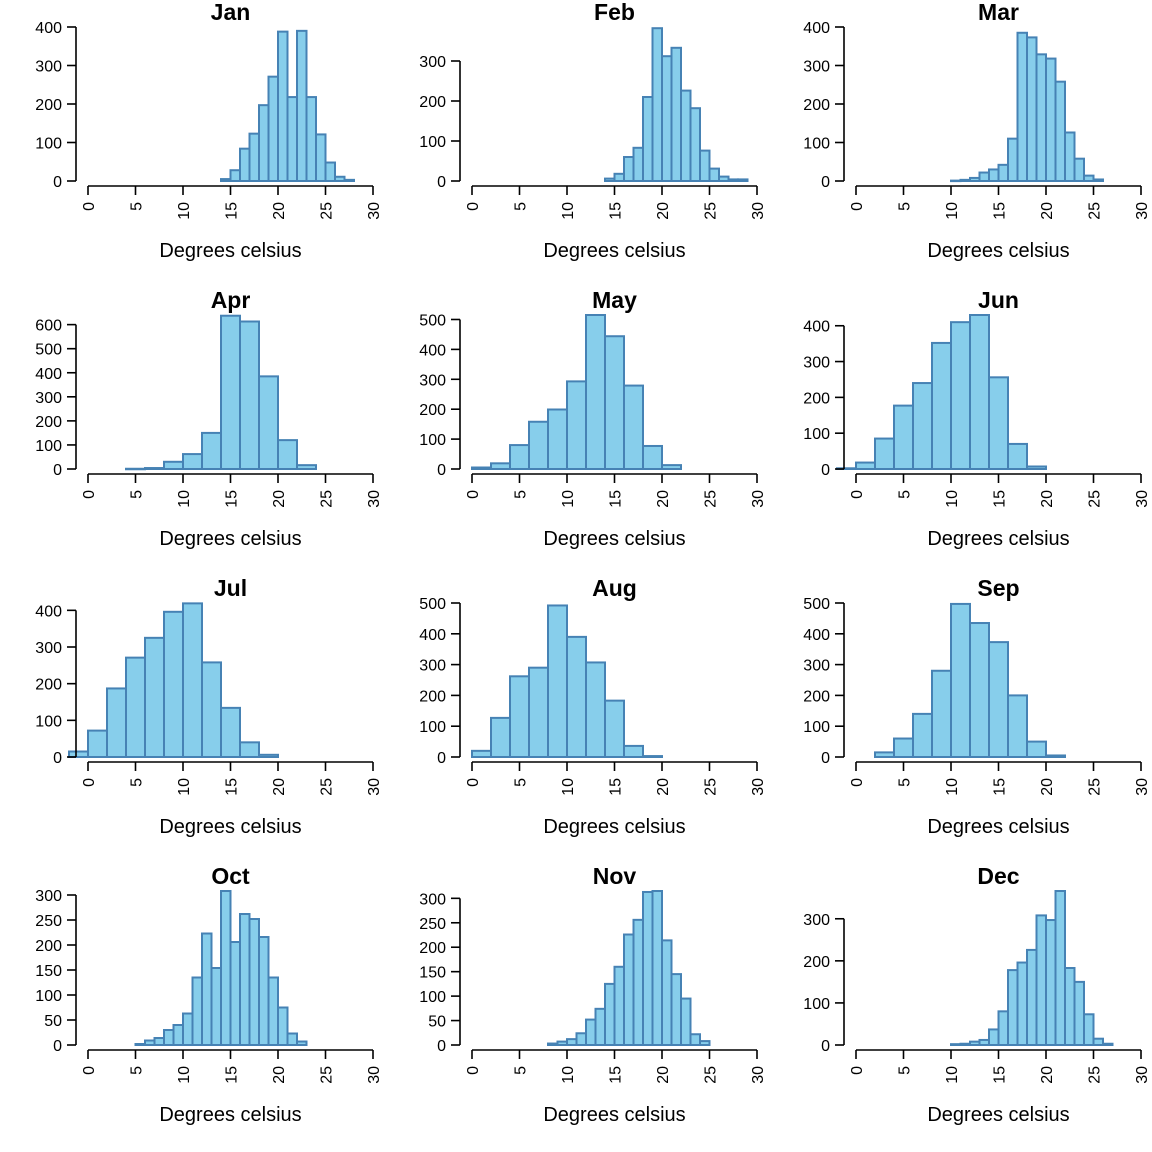  What do you see at coordinates (614, 588) in the screenshot?
I see `panel-title: Aug` at bounding box center [614, 588].